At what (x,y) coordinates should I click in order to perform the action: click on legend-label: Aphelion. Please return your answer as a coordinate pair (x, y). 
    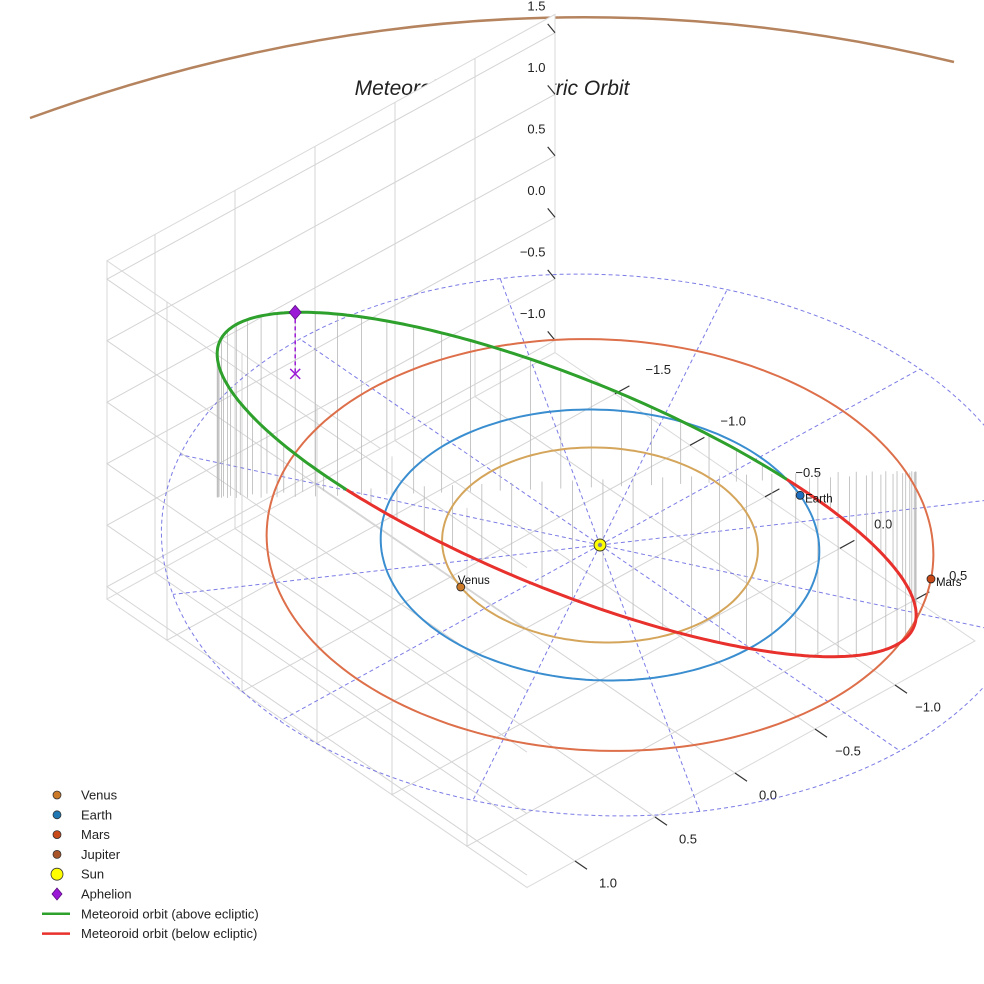
    Looking at the image, I should click on (106, 894).